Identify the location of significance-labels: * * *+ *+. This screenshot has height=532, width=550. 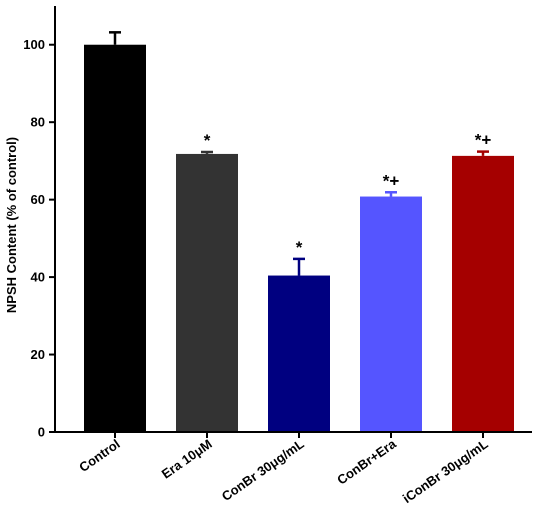
(348, 194).